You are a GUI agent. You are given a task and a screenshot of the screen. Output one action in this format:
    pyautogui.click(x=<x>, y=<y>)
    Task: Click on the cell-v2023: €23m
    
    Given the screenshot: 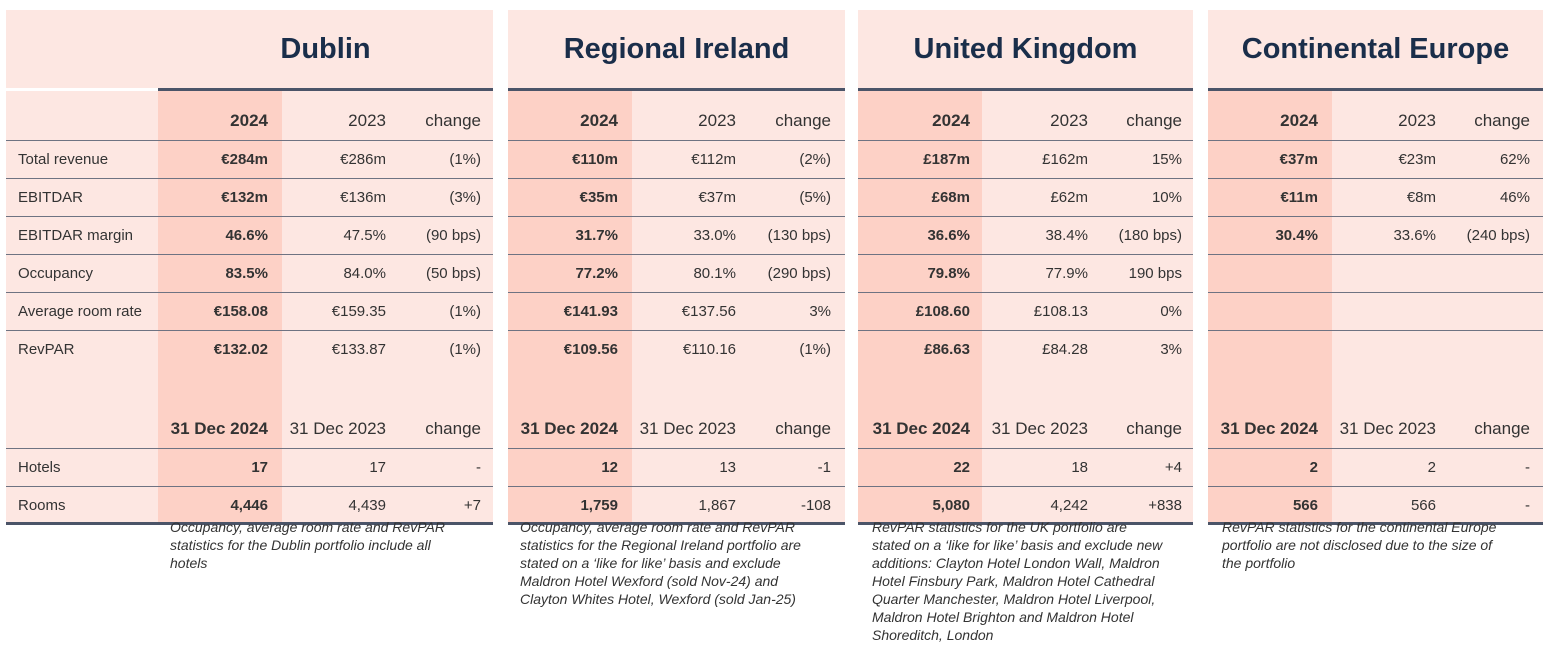 What is the action you would take?
    pyautogui.click(x=1417, y=159)
    